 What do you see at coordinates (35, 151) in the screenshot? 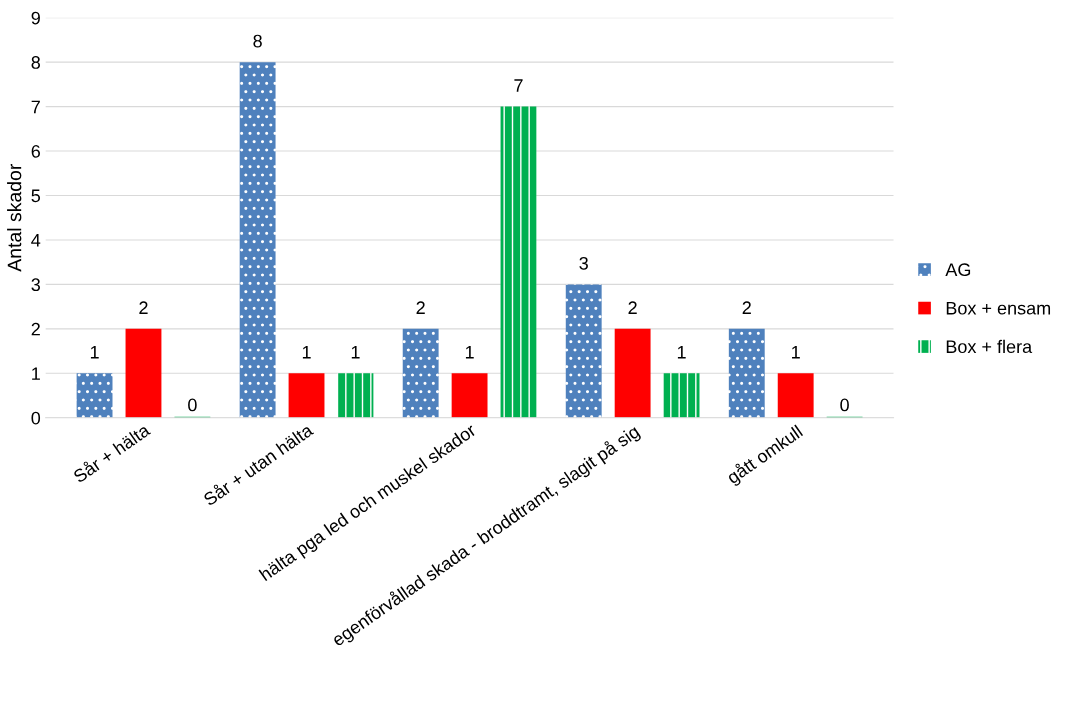
I see `y-tick-label: 6` at bounding box center [35, 151].